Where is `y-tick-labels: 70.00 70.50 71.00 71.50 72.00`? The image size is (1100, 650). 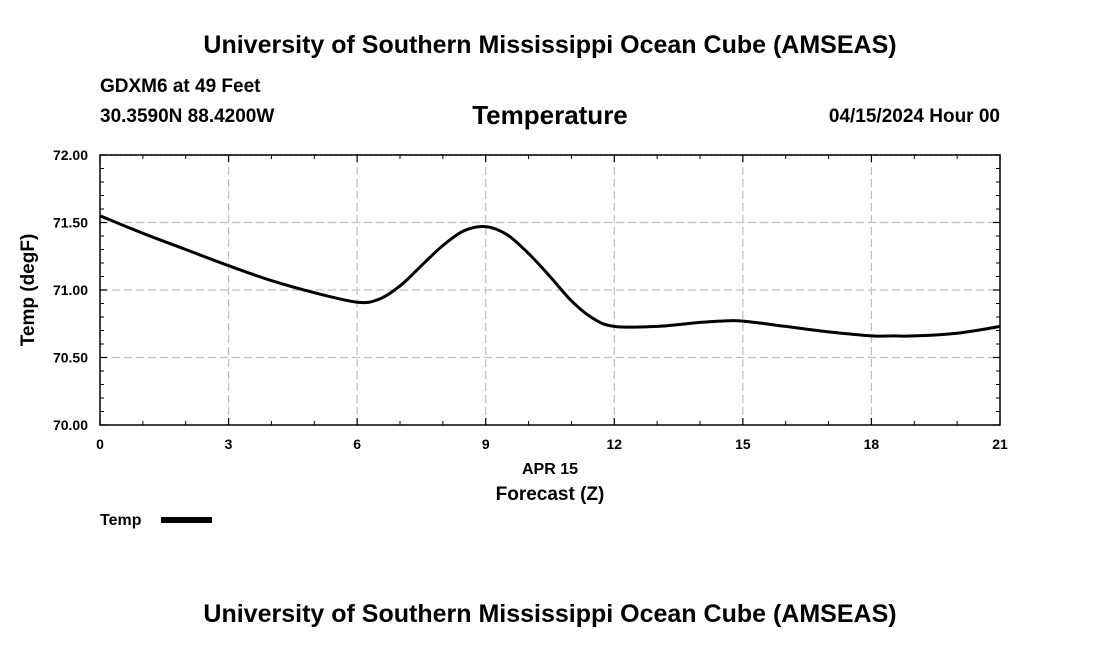
y-tick-labels: 70.00 70.50 71.00 71.50 72.00 is located at coordinates (70, 290).